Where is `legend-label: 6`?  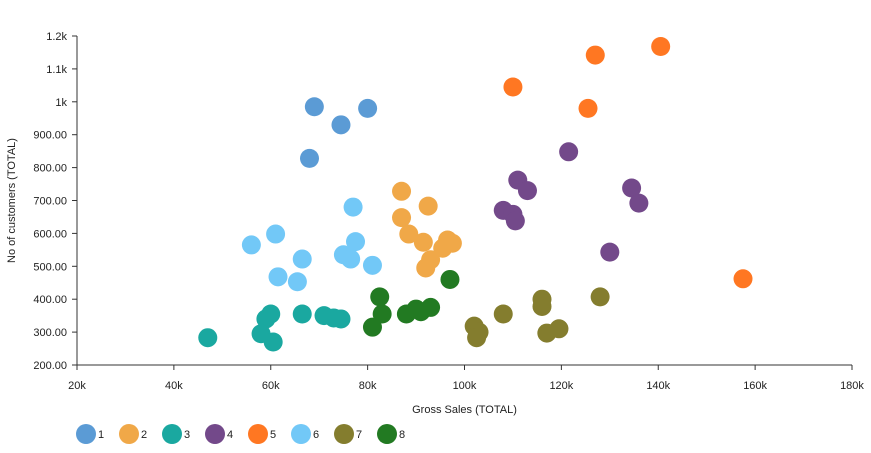
legend-label: 6 is located at coordinates (316, 435).